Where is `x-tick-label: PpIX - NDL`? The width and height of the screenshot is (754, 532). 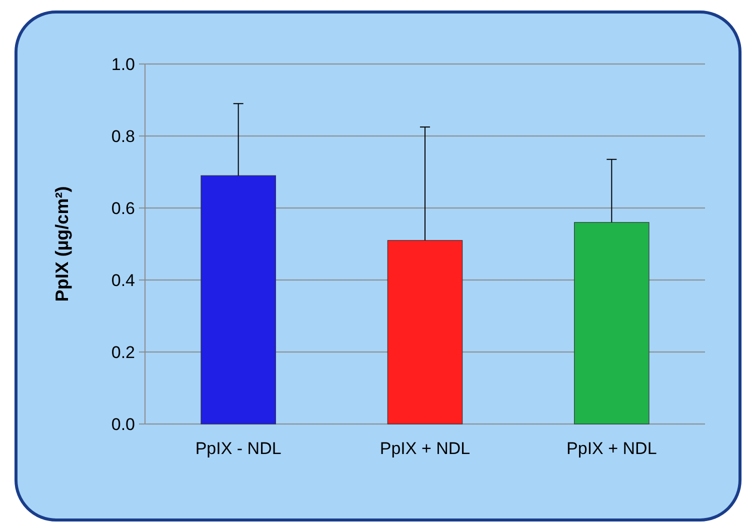 x-tick-label: PpIX - NDL is located at coordinates (238, 448).